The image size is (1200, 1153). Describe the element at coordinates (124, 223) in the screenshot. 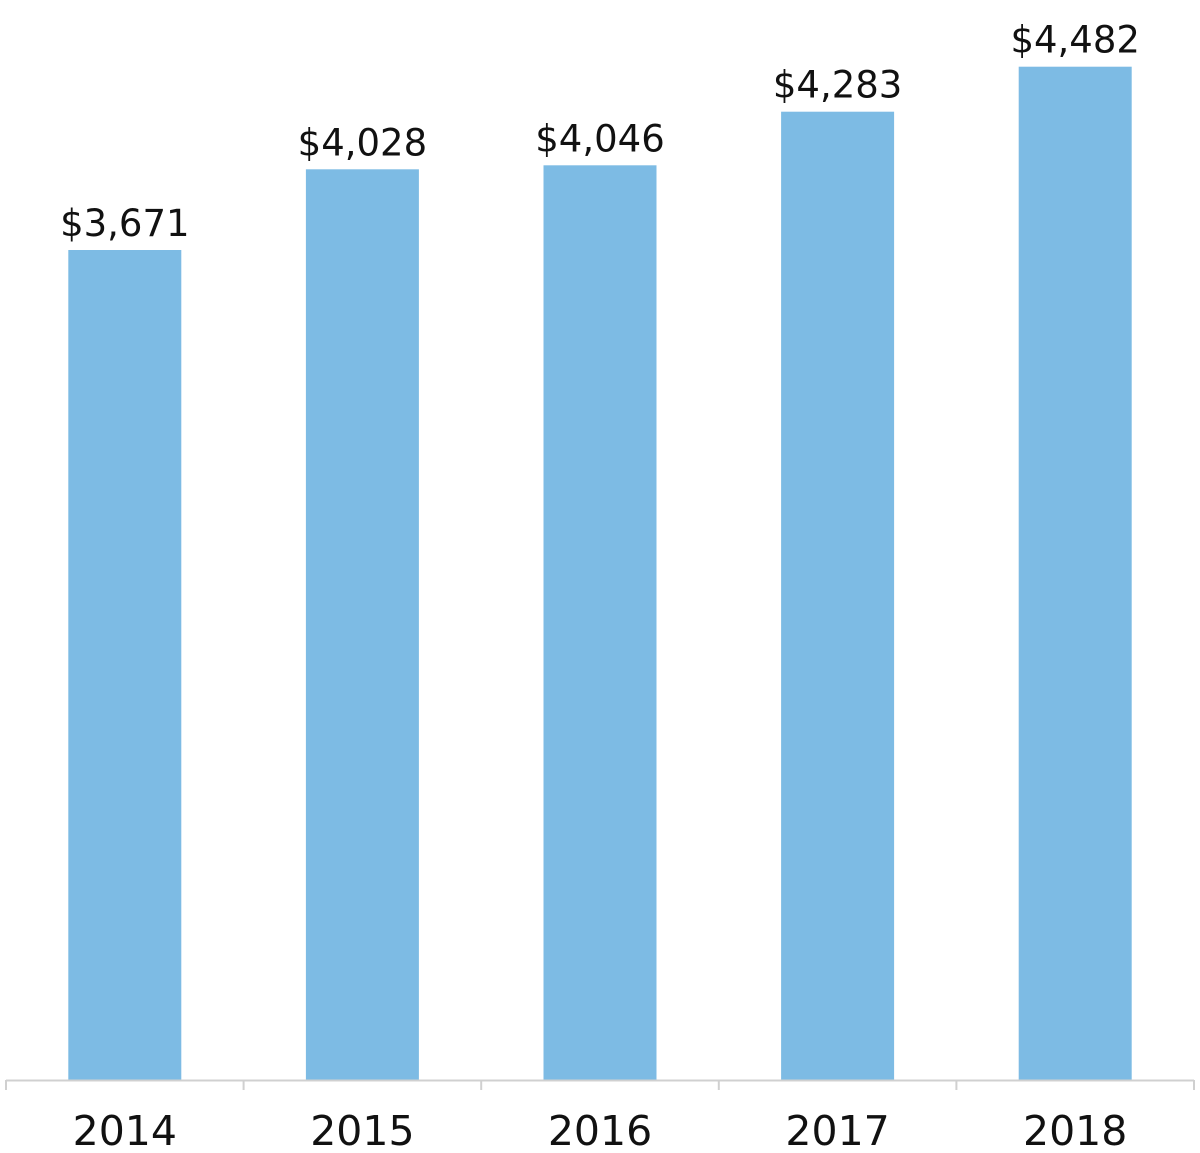

I see `data-label-2014: $3,671` at that location.